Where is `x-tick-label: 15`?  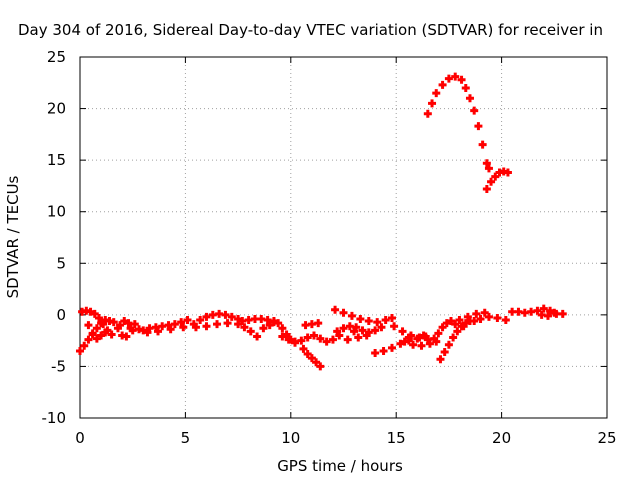
x-tick-label: 15 is located at coordinates (396, 438).